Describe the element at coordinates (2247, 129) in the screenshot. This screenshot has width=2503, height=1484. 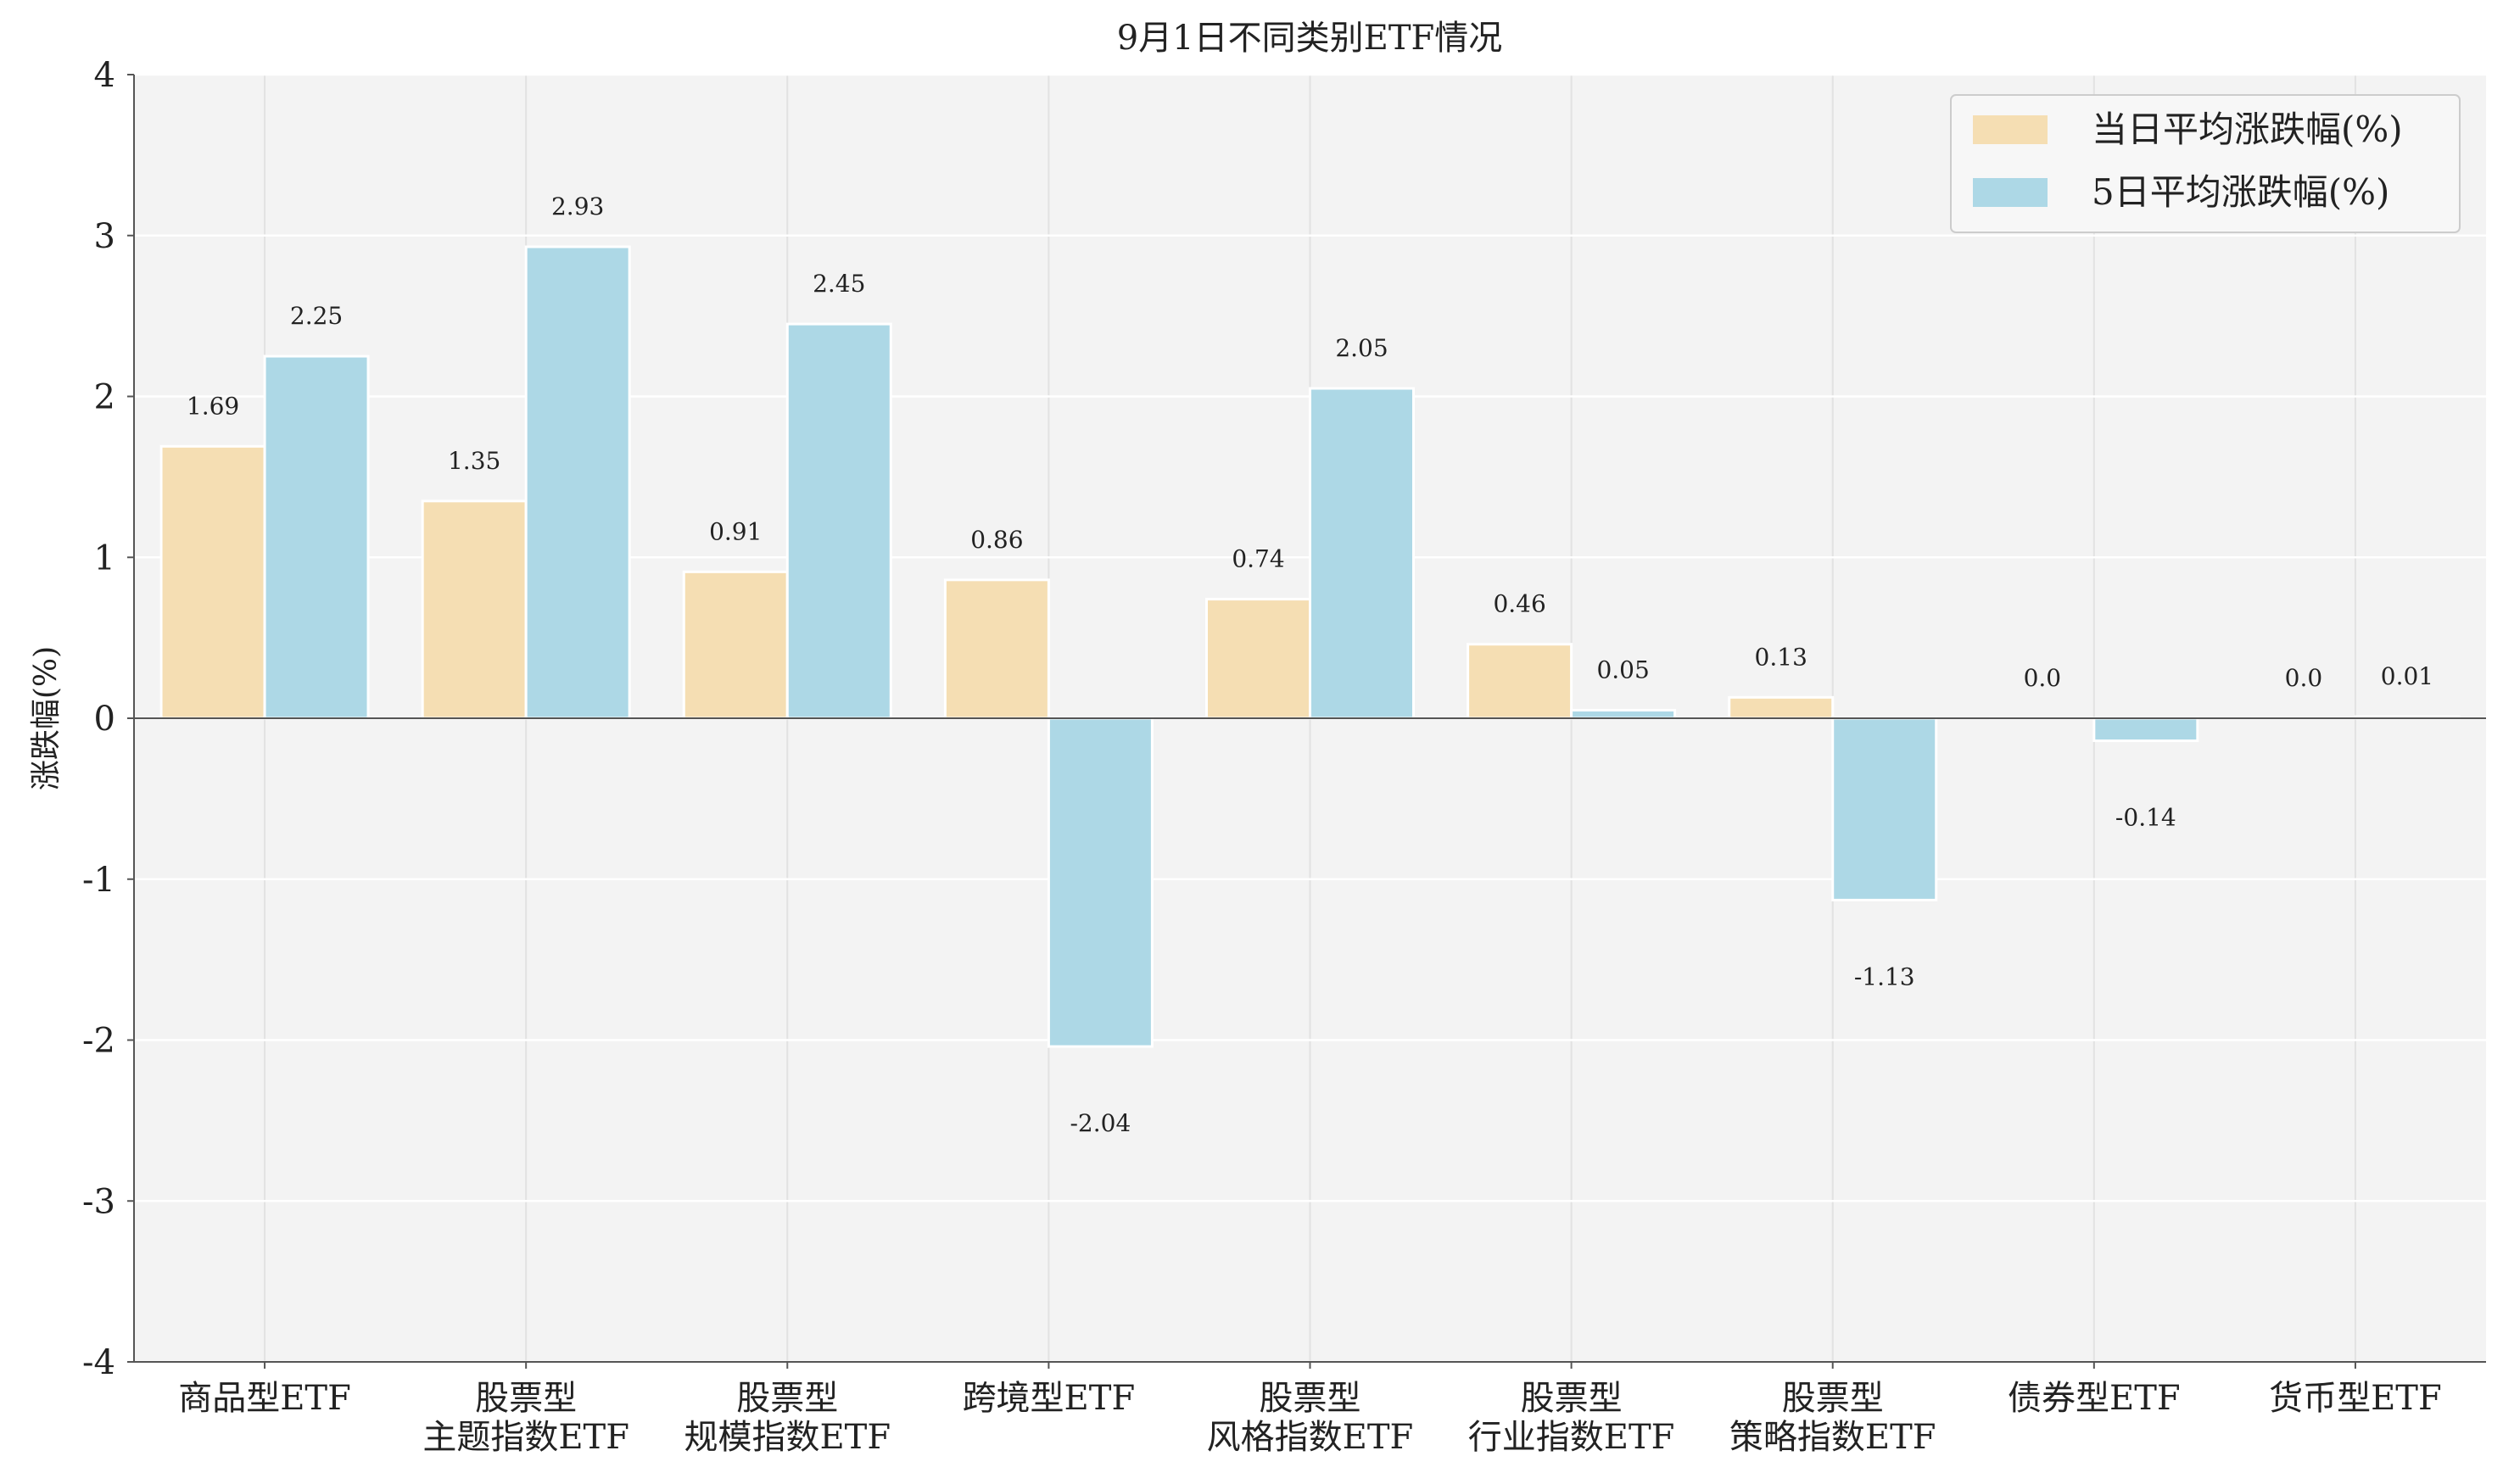
I see `legend-label-daily: 当日平均涨跌幅(%)` at that location.